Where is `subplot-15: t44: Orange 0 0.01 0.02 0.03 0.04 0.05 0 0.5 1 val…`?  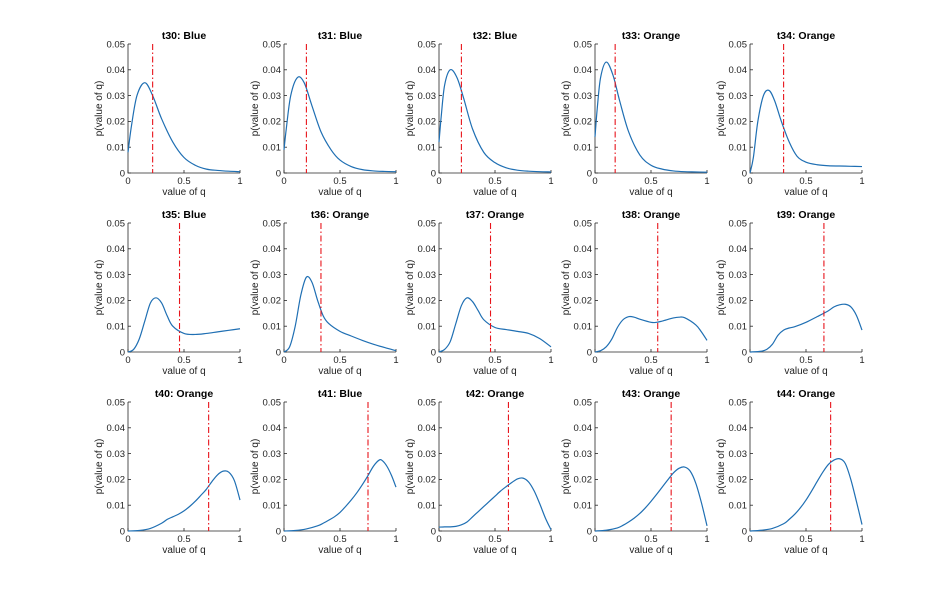
subplot-15: t44: Orange 0 0.01 0.02 0.03 0.04 0.05 0 0.5 1 val… is located at coordinates (790, 472).